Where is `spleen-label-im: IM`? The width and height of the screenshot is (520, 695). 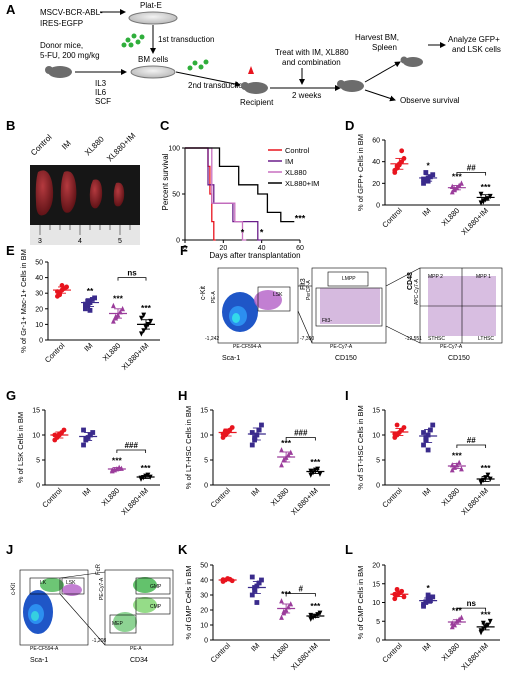 spleen-label-im: IM is located at coordinates (66, 145).